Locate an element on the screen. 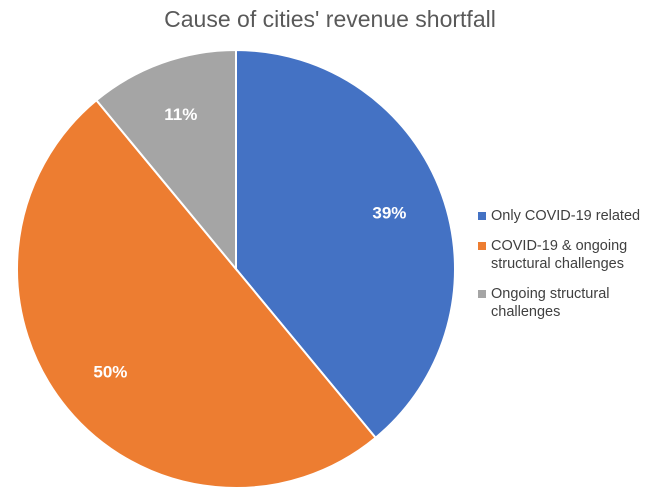  legend-item-covid-and-structural: COVID-19 & ongoing structural challenges is located at coordinates (567, 255).